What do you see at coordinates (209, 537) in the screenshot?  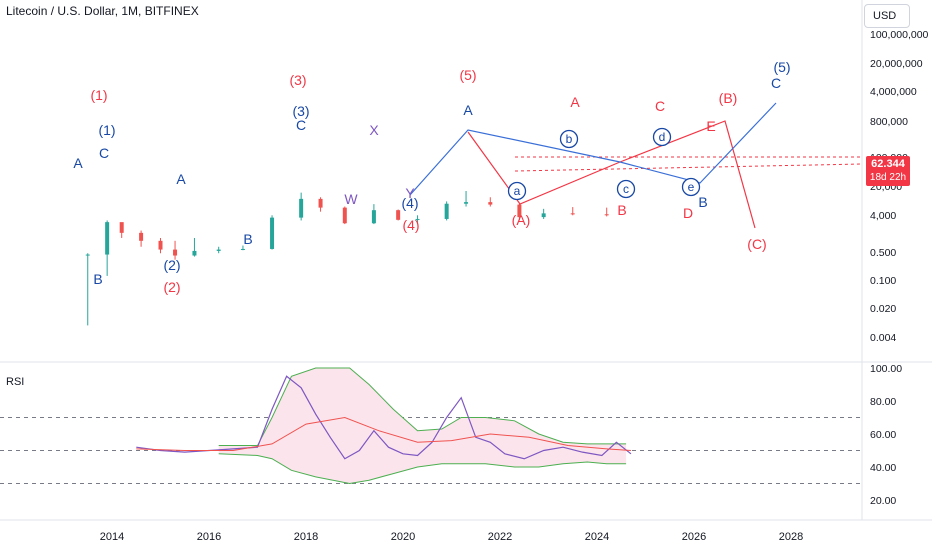 I see `time-tick-label: 2016` at bounding box center [209, 537].